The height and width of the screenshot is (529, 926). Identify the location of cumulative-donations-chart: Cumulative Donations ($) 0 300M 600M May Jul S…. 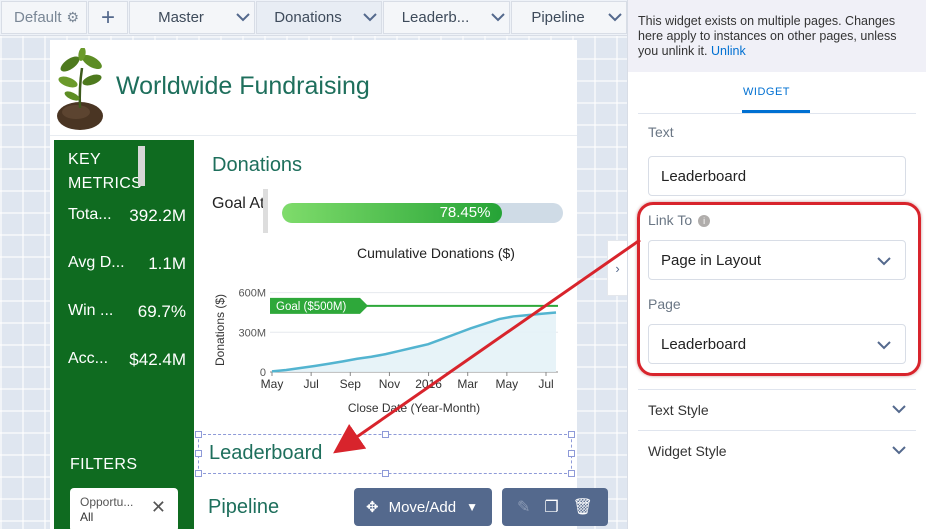
(386, 330).